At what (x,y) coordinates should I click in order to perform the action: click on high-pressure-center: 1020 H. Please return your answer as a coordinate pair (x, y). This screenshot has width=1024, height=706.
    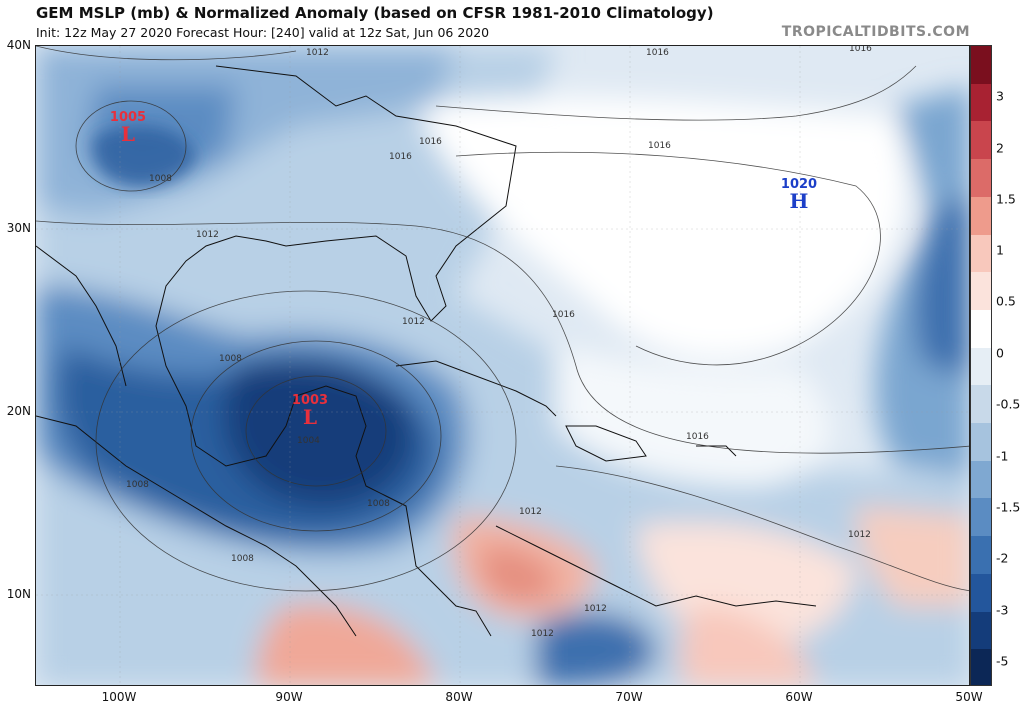
    Looking at the image, I should click on (799, 195).